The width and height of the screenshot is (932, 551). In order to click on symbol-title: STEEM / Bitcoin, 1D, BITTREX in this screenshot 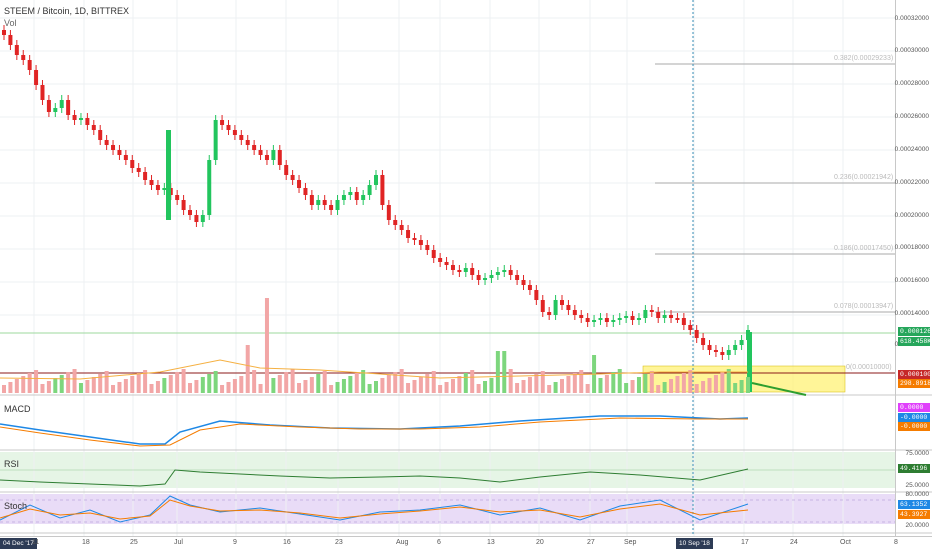, I will do `click(67, 11)`.